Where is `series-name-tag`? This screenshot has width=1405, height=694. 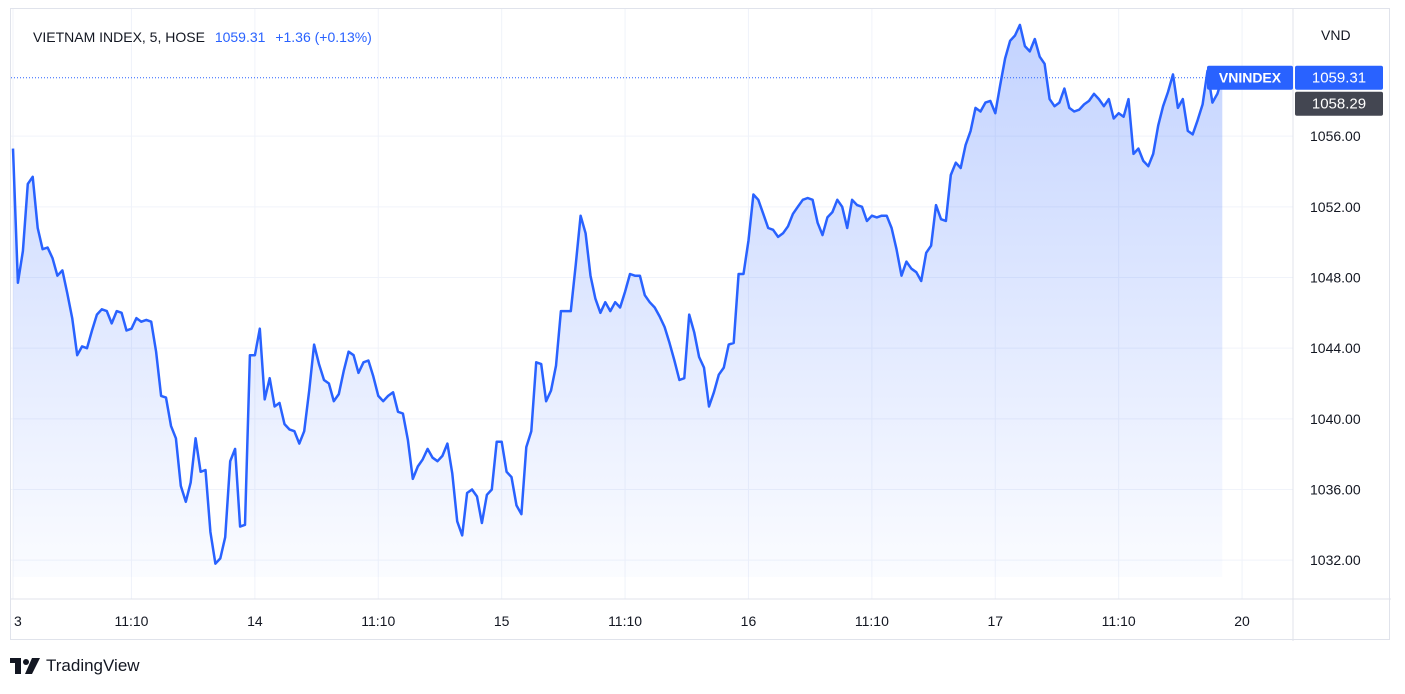
series-name-tag is located at coordinates (1250, 77).